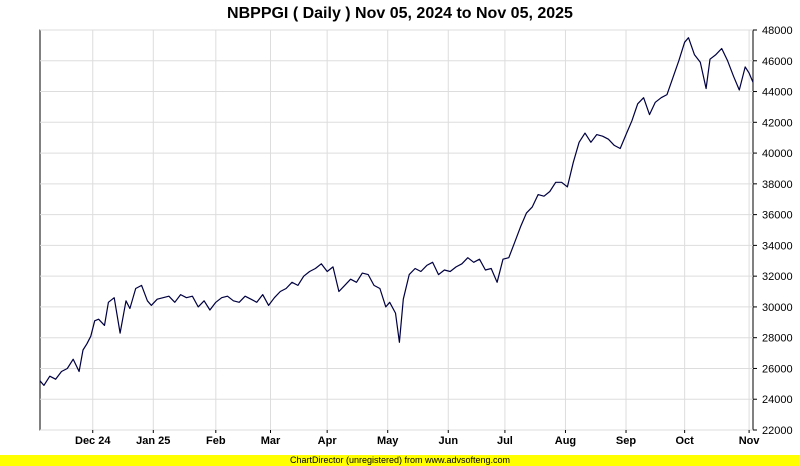 Image resolution: width=800 pixels, height=466 pixels. I want to click on x-tick-label: Sep, so click(626, 441).